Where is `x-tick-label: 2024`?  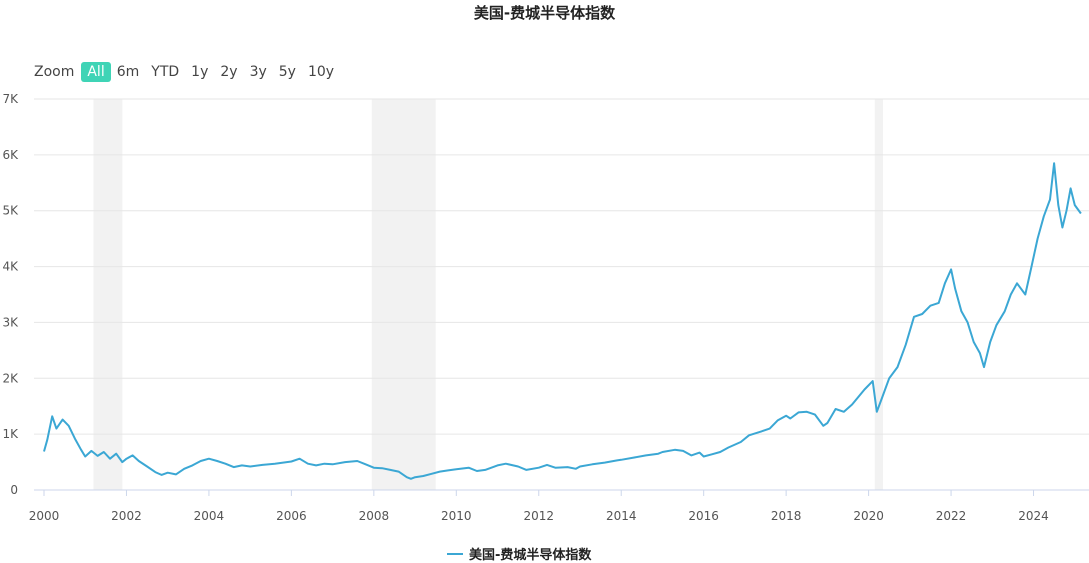
x-tick-label: 2024 is located at coordinates (1033, 516).